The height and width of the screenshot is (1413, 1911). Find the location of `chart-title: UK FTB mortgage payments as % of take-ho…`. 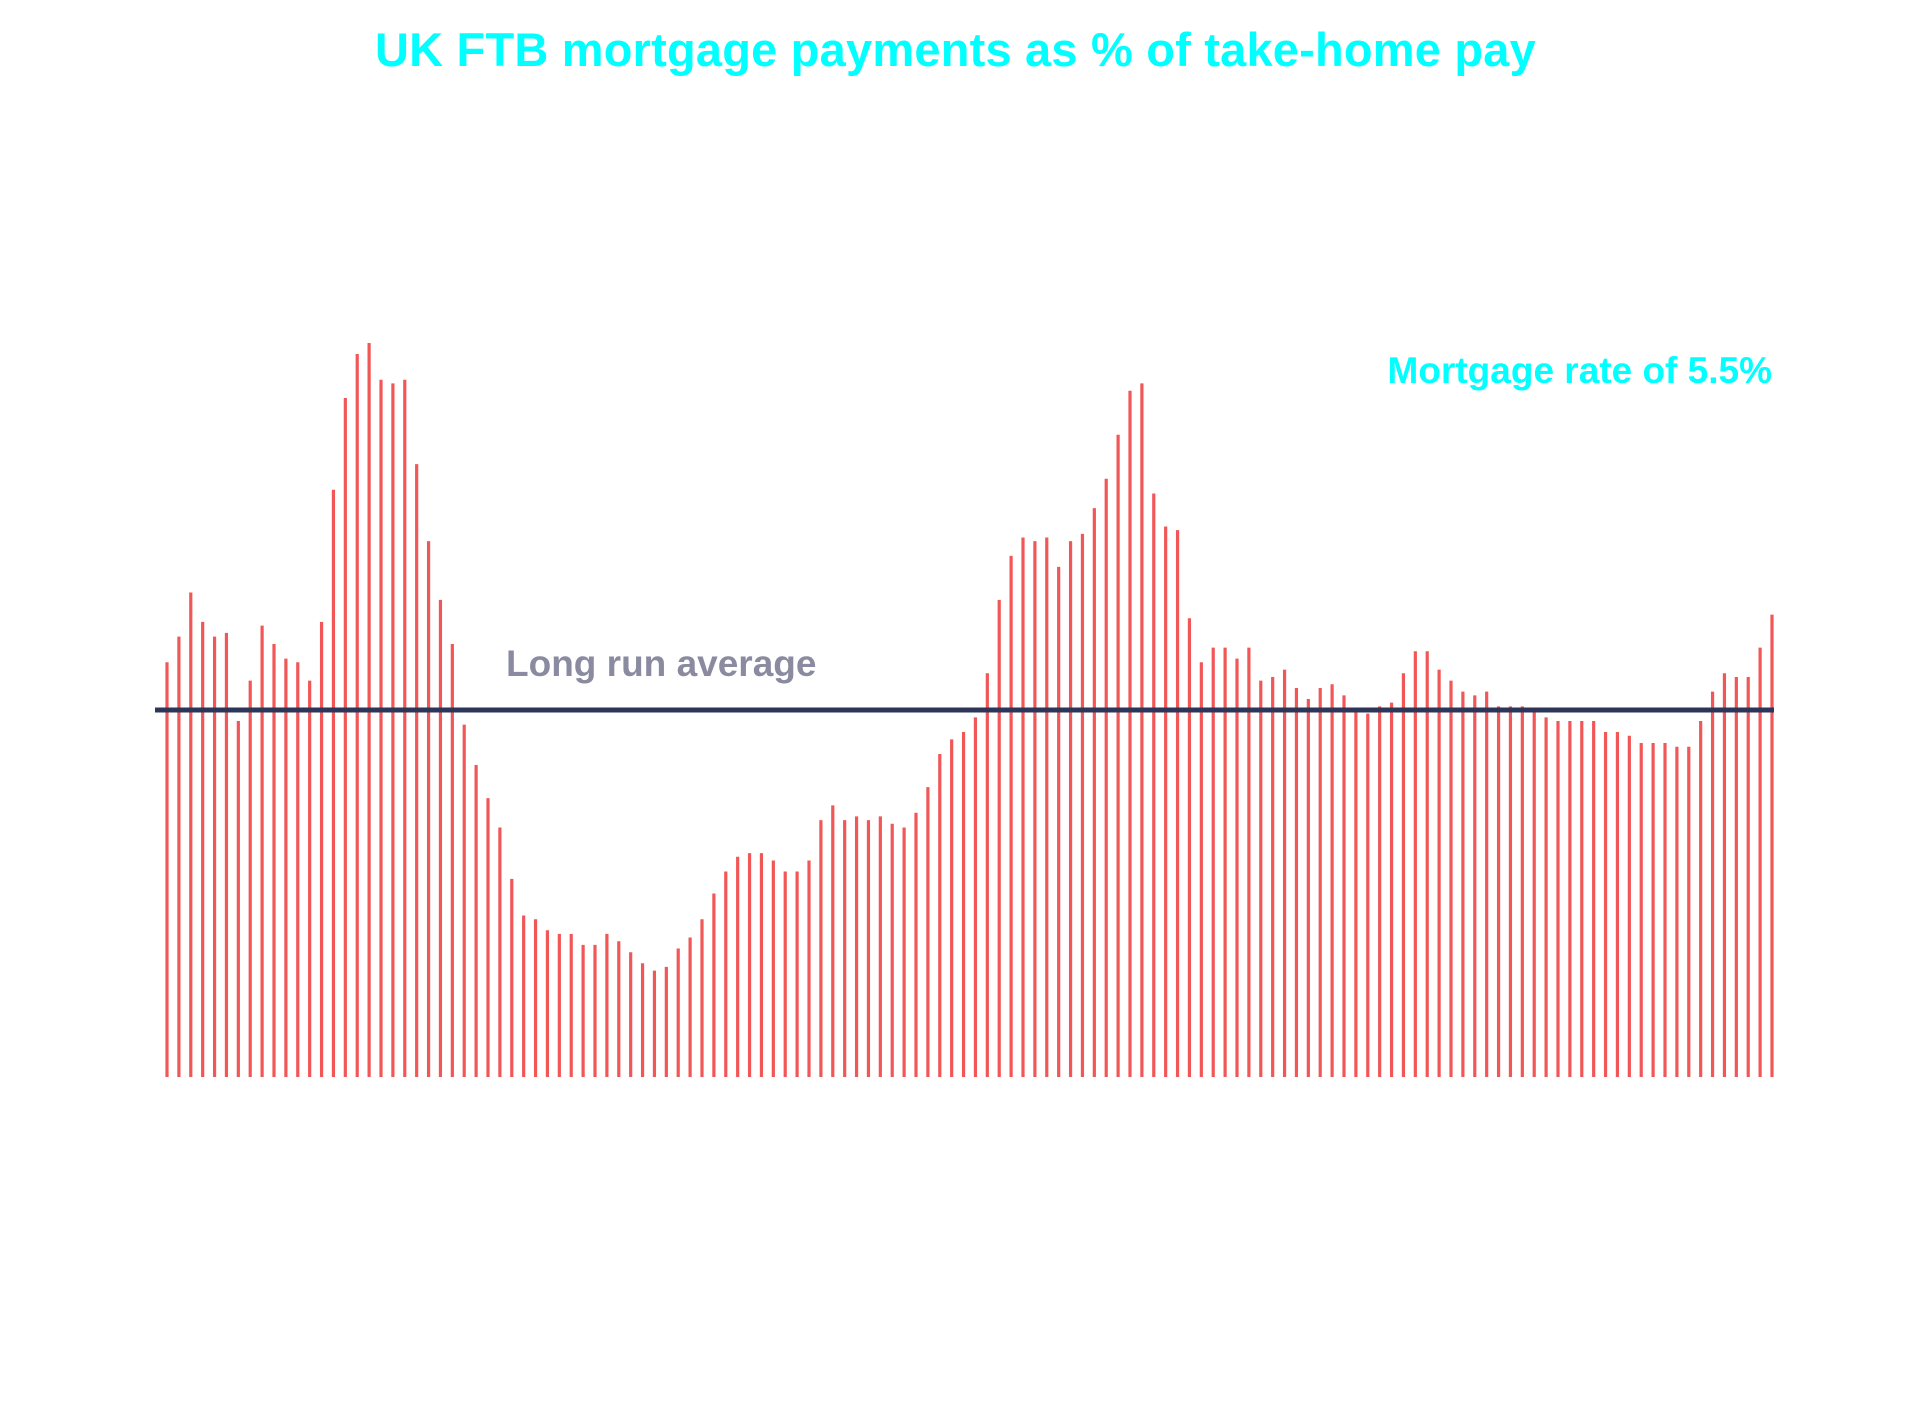

chart-title: UK FTB mortgage payments as % of take-ho… is located at coordinates (955, 49).